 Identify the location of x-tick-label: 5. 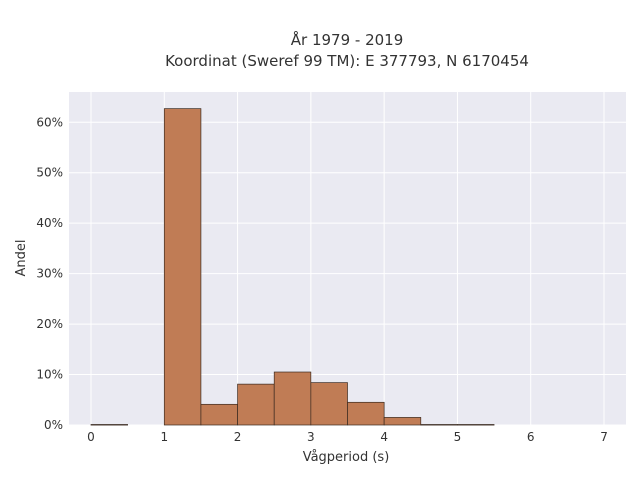
(458, 437).